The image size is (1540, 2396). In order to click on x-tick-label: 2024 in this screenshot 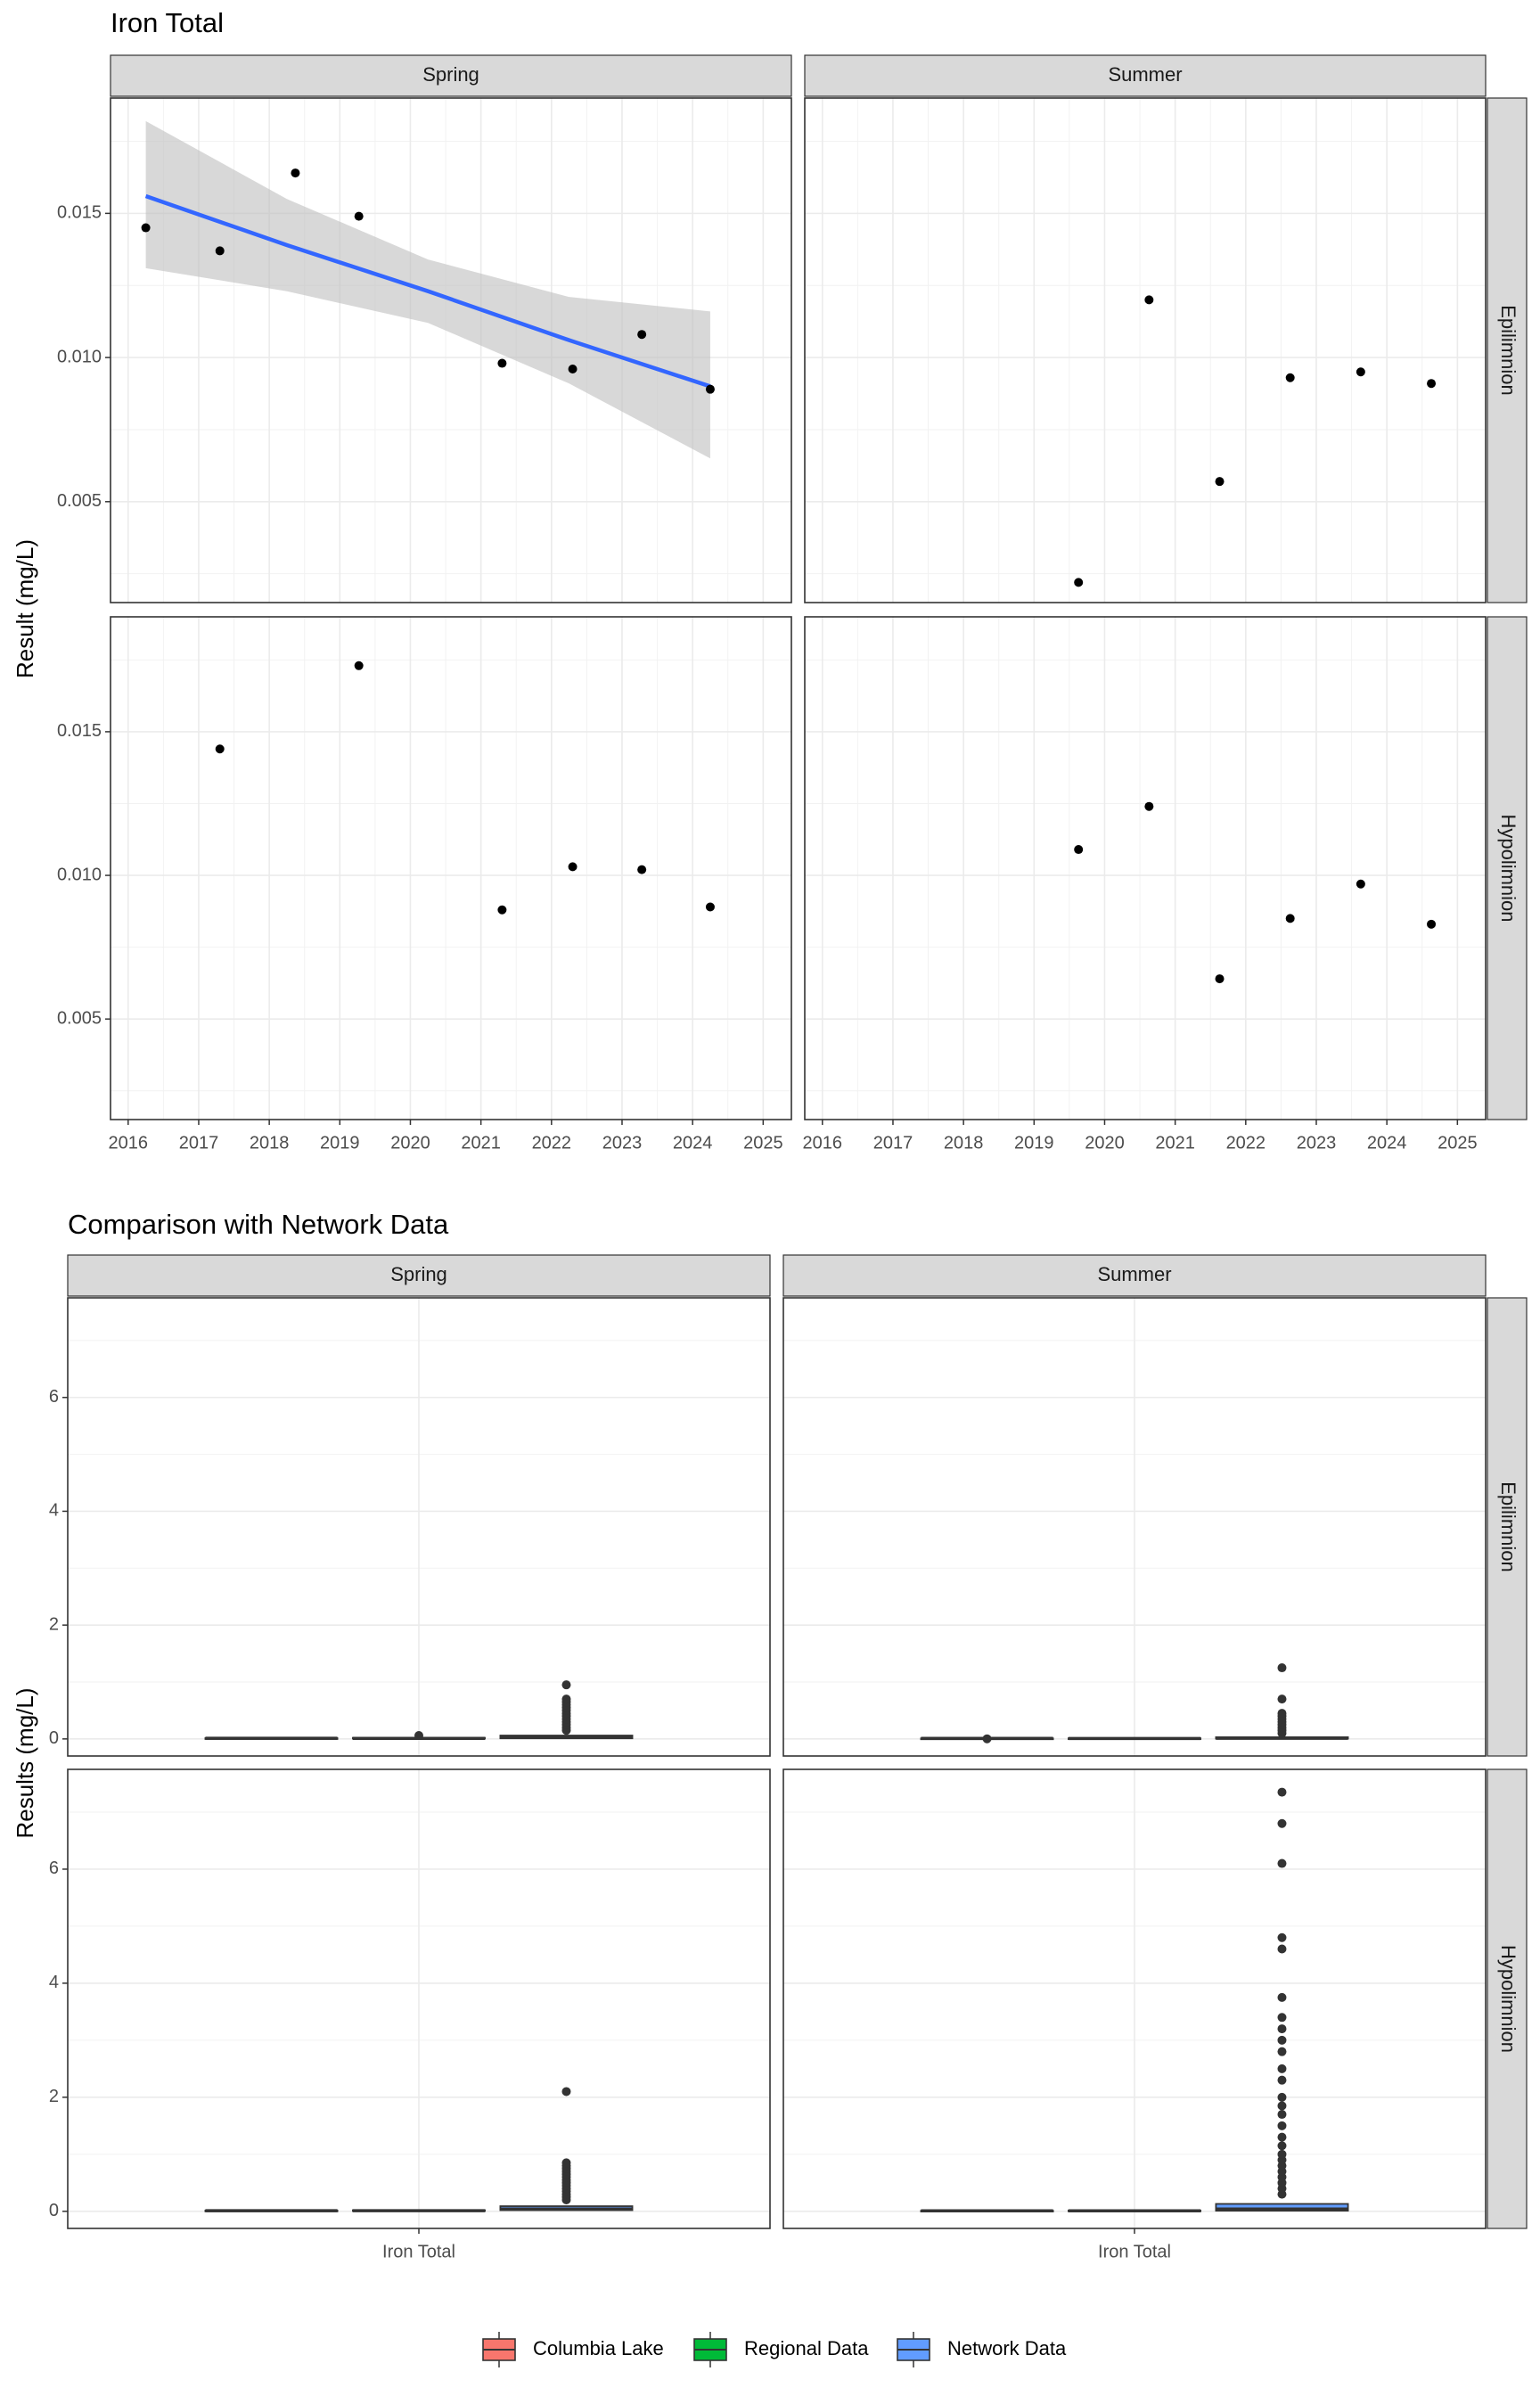, I will do `click(1387, 1143)`.